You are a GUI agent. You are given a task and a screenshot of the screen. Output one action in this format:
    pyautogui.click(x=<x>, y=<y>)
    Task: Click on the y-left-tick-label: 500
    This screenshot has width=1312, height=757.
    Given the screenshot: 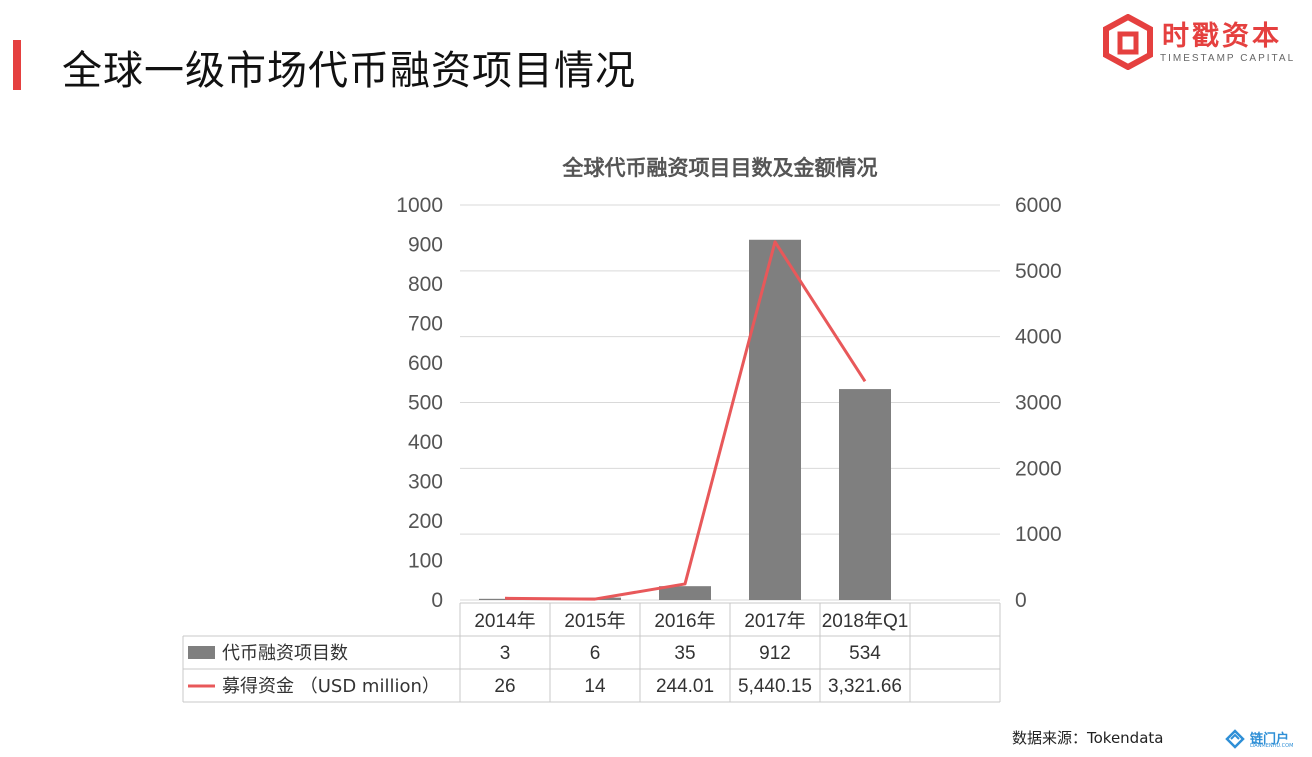 What is the action you would take?
    pyautogui.click(x=425, y=403)
    